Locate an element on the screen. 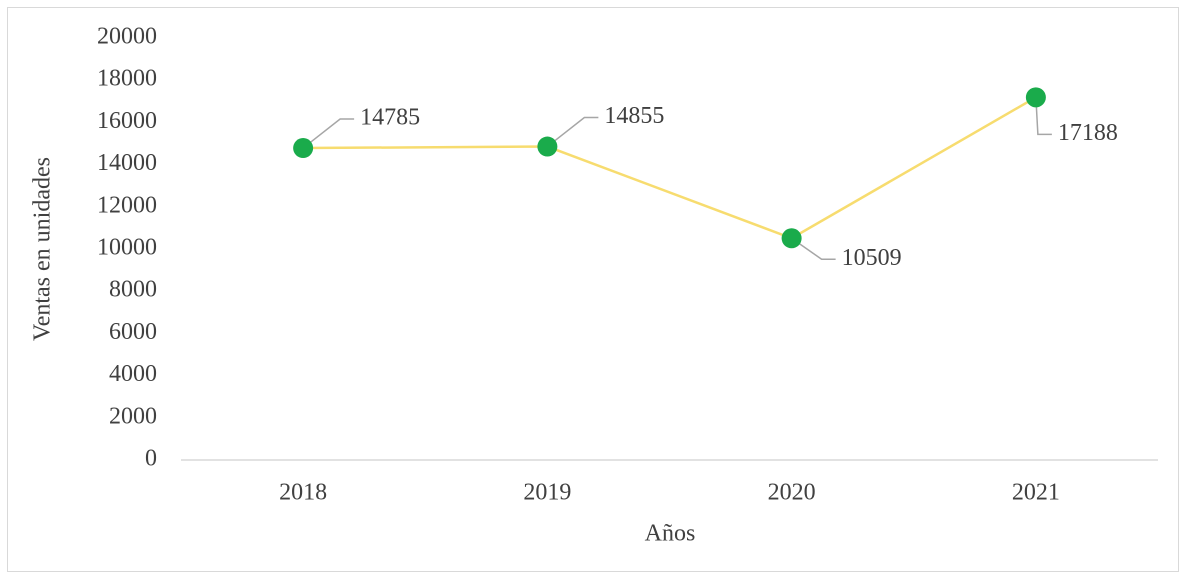 The width and height of the screenshot is (1186, 579). y-tick-label: 14000 is located at coordinates (127, 163).